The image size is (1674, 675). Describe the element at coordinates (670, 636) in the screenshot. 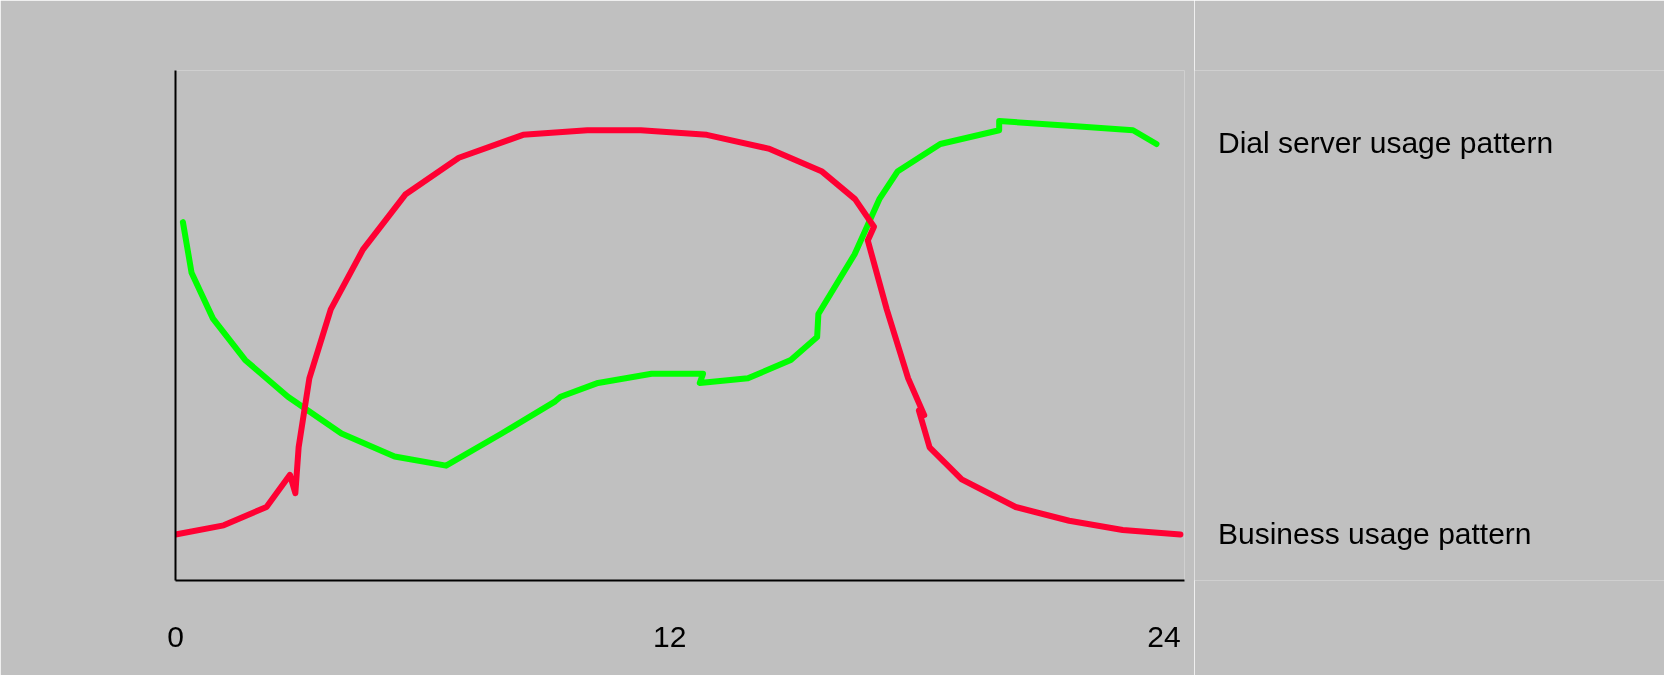

I see `x-tick-label: 12` at that location.